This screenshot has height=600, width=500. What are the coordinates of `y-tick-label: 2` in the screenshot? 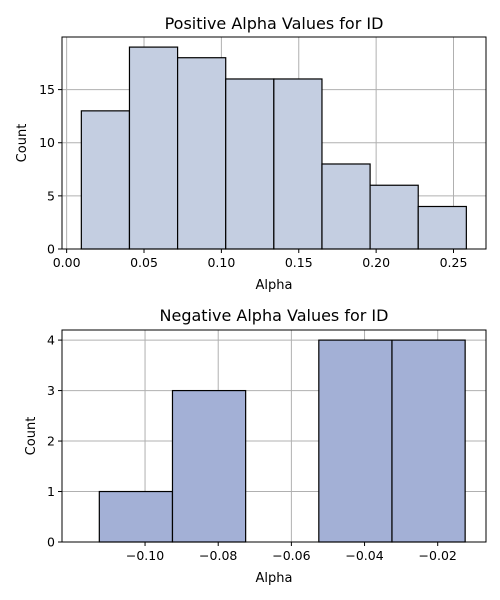 It's located at (51, 441).